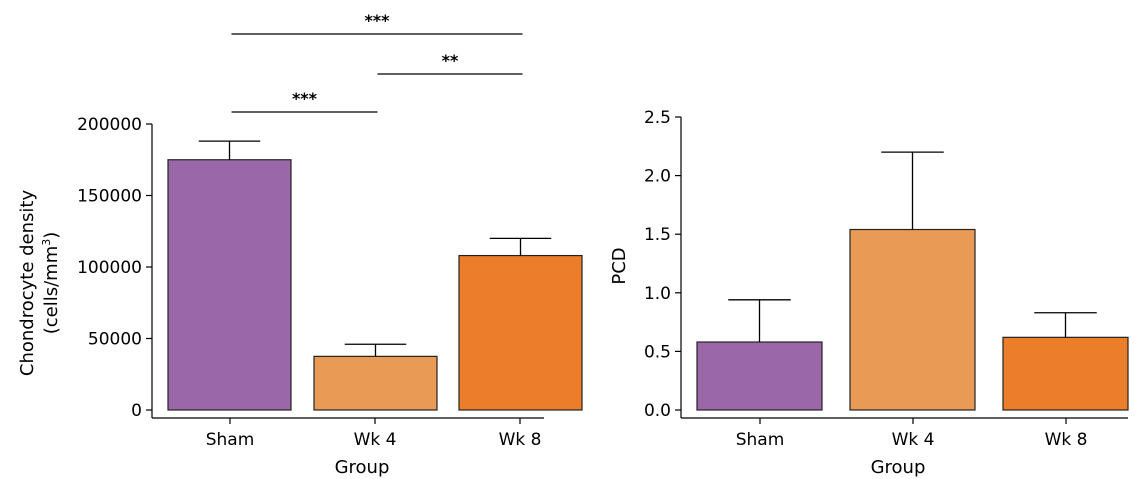 This screenshot has width=1135, height=479. I want to click on chart1-xlabel: Group, so click(362, 467).